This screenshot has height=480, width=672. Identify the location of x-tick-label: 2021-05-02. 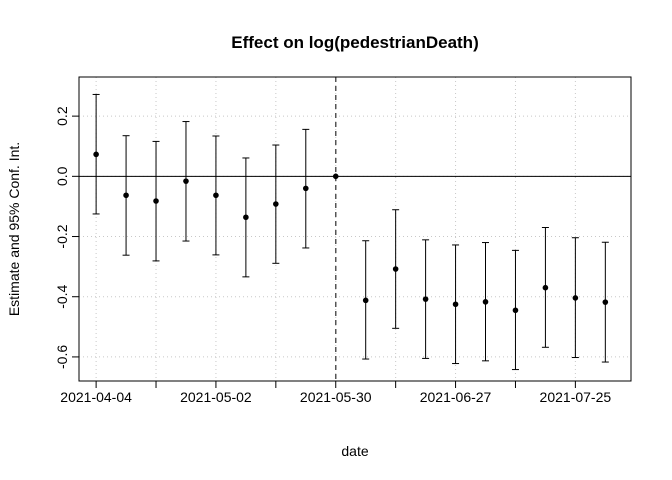
(216, 397).